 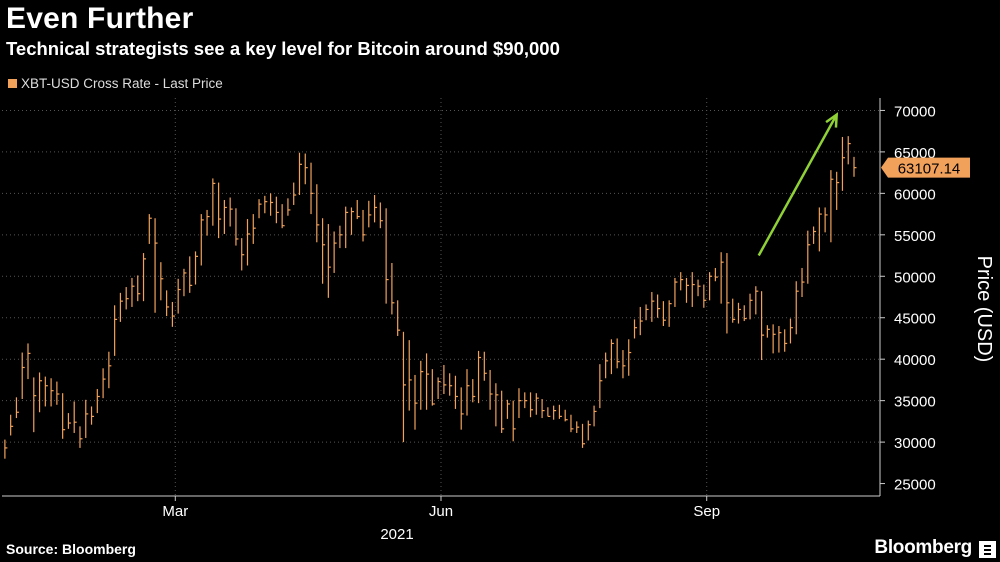 What do you see at coordinates (175, 511) in the screenshot?
I see `x-tick-label: Mar` at bounding box center [175, 511].